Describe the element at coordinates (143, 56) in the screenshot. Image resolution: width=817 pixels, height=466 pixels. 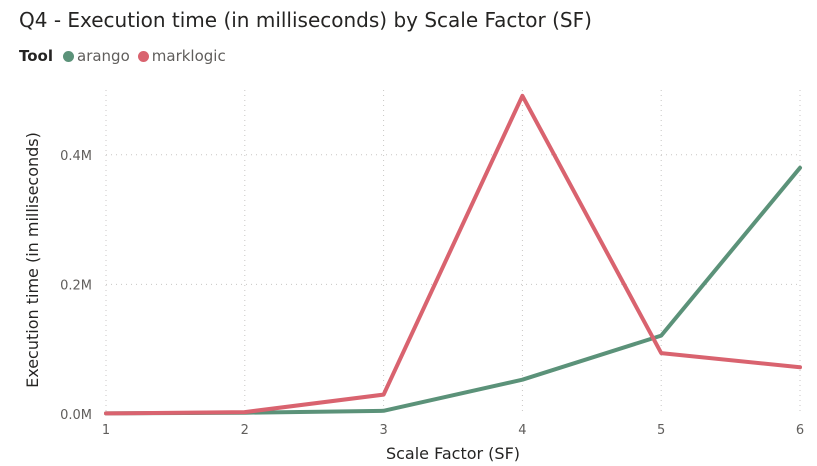
I see `legend-marker-marklogic` at that location.